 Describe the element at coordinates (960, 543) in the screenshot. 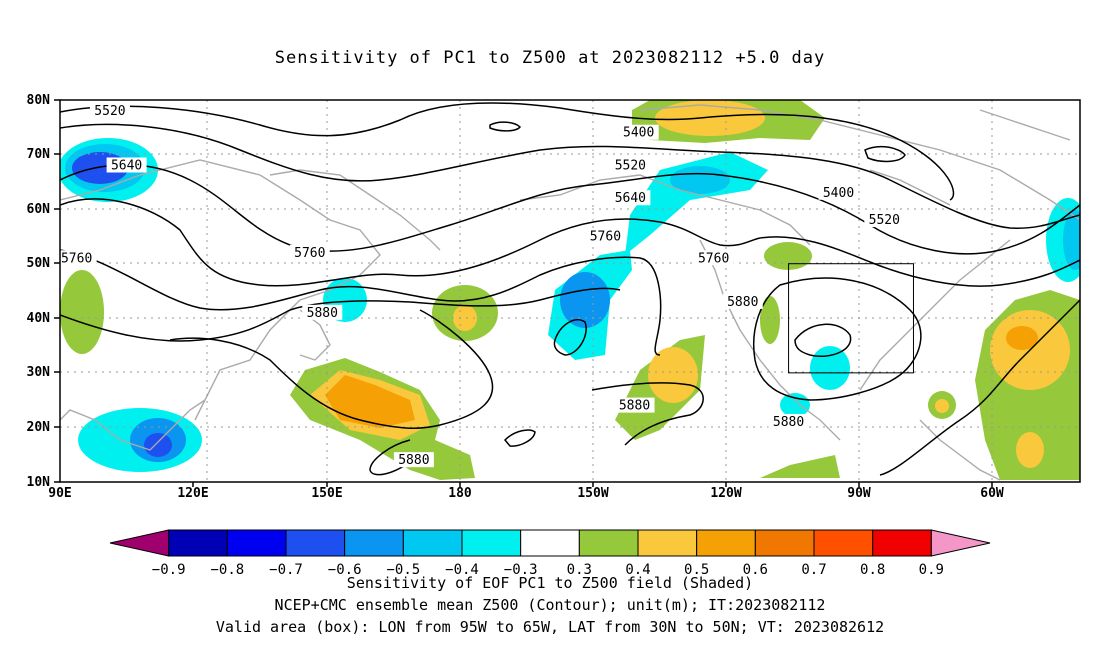

I see `colorbar-high-triangle` at that location.